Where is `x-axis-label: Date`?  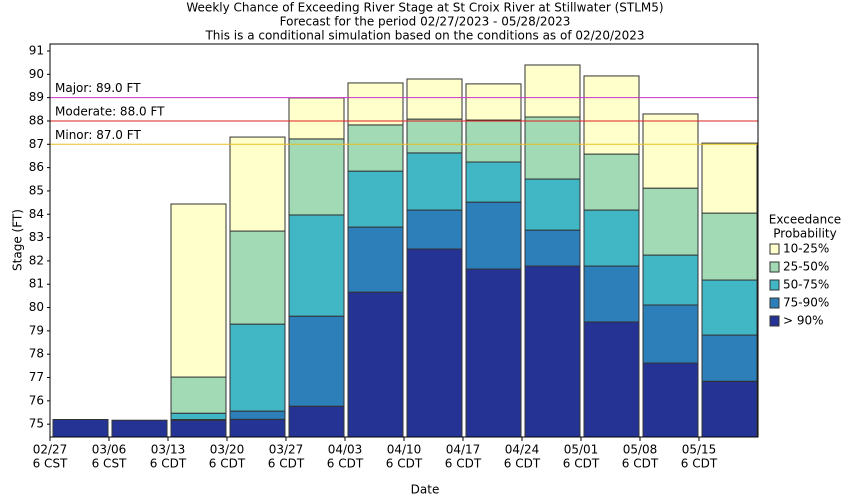 x-axis-label: Date is located at coordinates (425, 490).